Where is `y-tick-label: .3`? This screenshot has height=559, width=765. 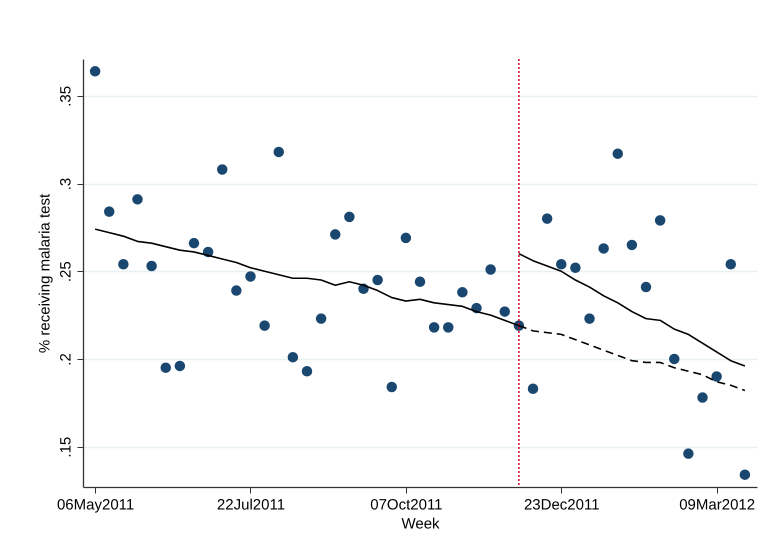 y-tick-label: .3 is located at coordinates (66, 184).